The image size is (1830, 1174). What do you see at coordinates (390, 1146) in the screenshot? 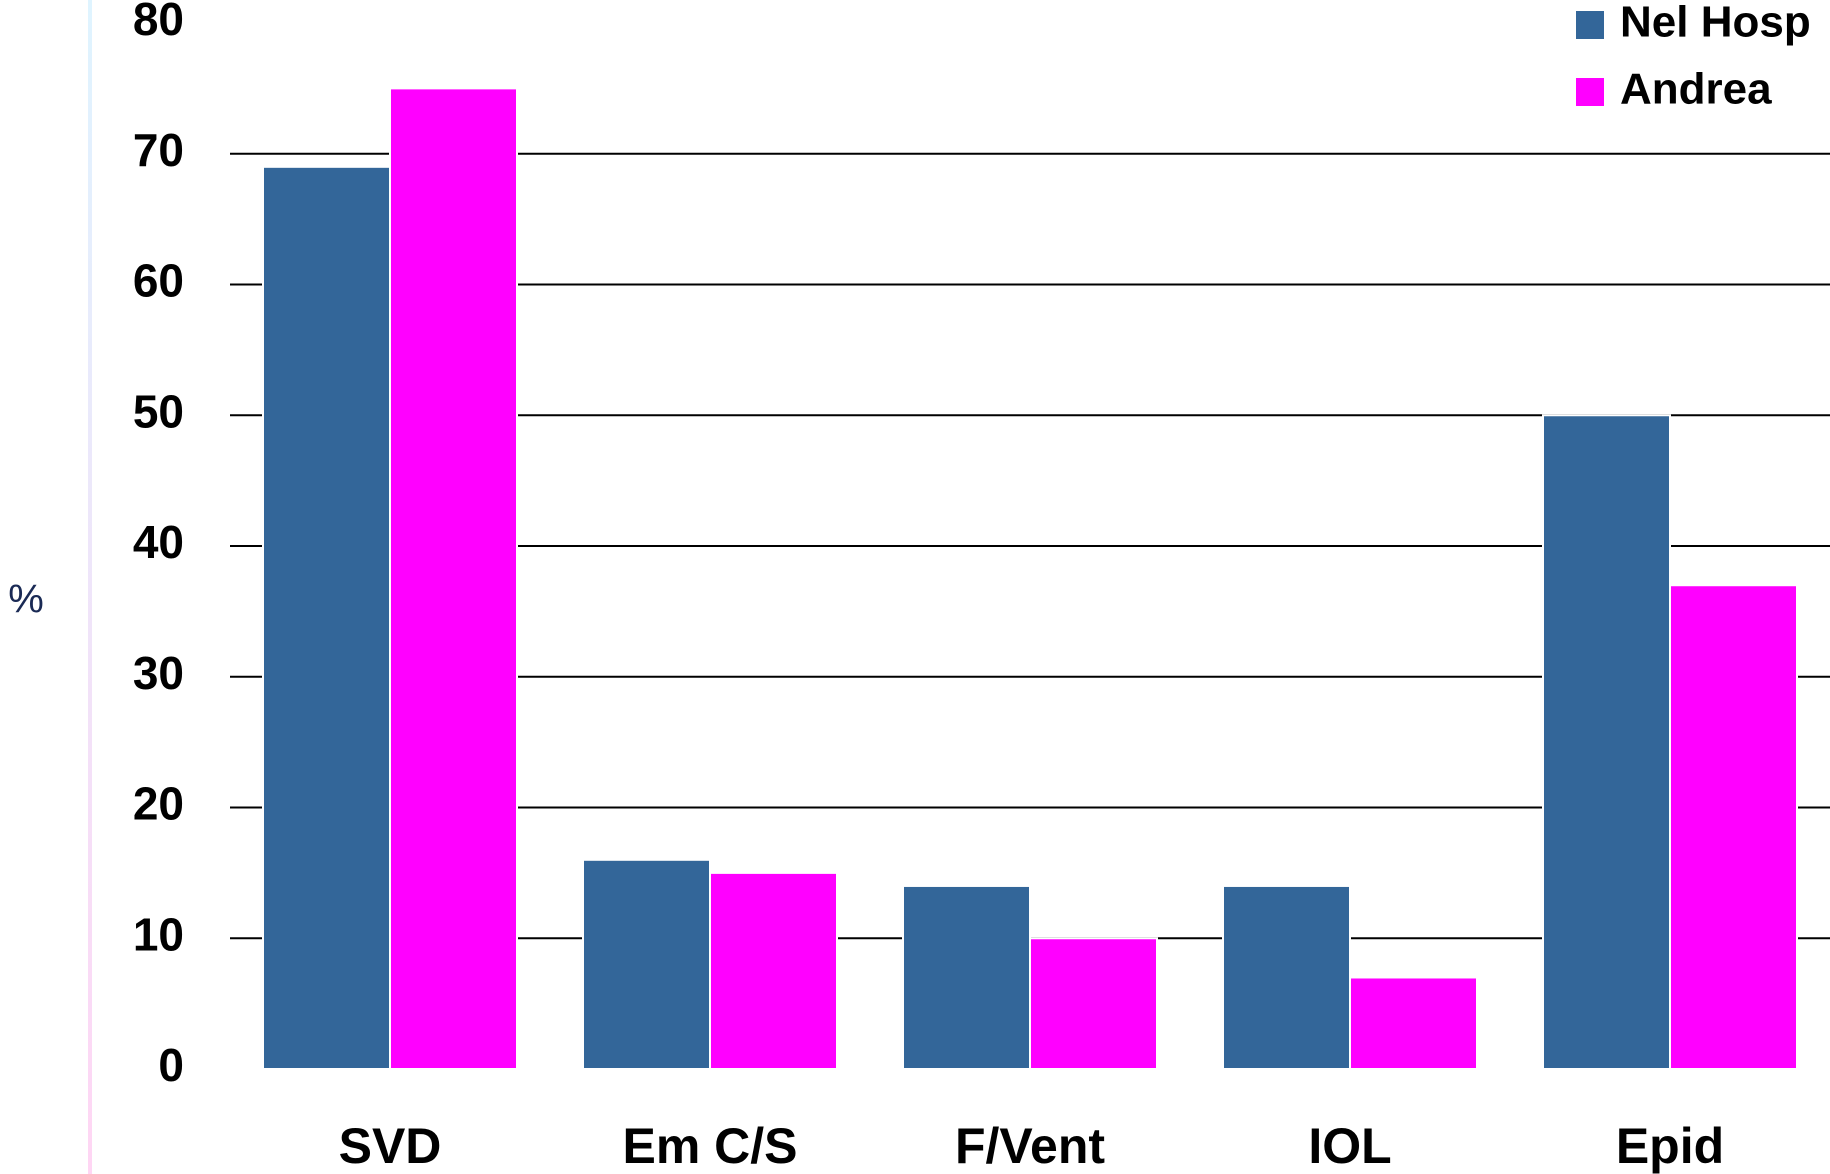
I see `x-tick-label: SVD` at bounding box center [390, 1146].